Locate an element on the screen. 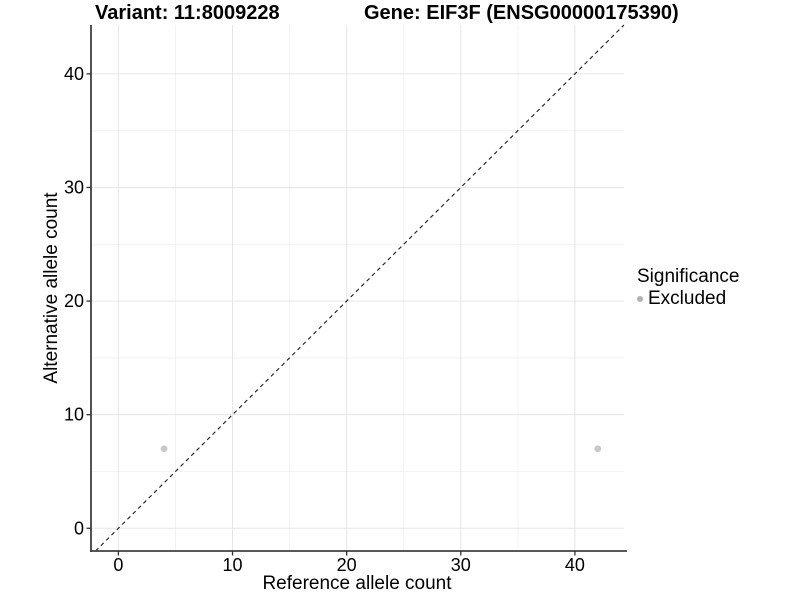 This screenshot has width=800, height=600. x-tick-label: 40 is located at coordinates (575, 565).